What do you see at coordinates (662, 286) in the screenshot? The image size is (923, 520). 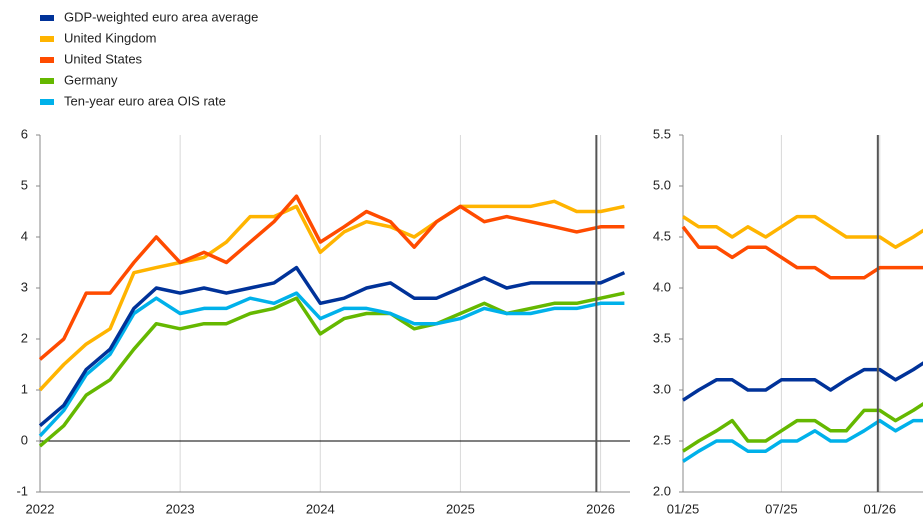 I see `y-tick-label: 4.0` at bounding box center [662, 286].